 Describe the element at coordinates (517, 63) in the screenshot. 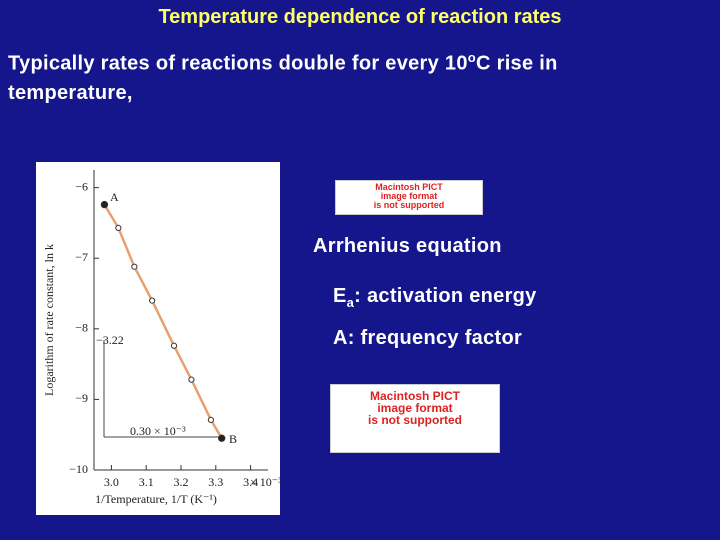

I see `text: C rise in` at that location.